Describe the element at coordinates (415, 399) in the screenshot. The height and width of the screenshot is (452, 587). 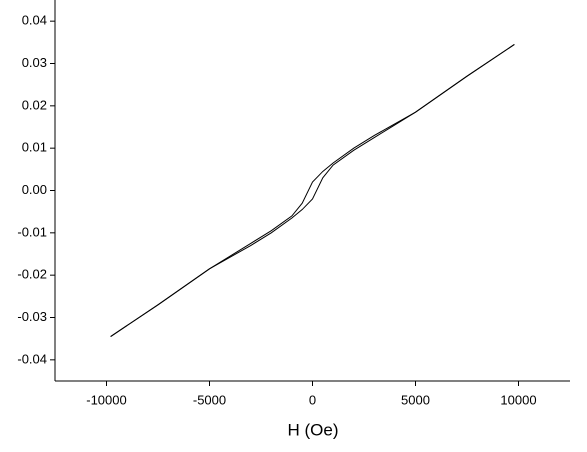
I see `x-tick-label: 5000` at that location.